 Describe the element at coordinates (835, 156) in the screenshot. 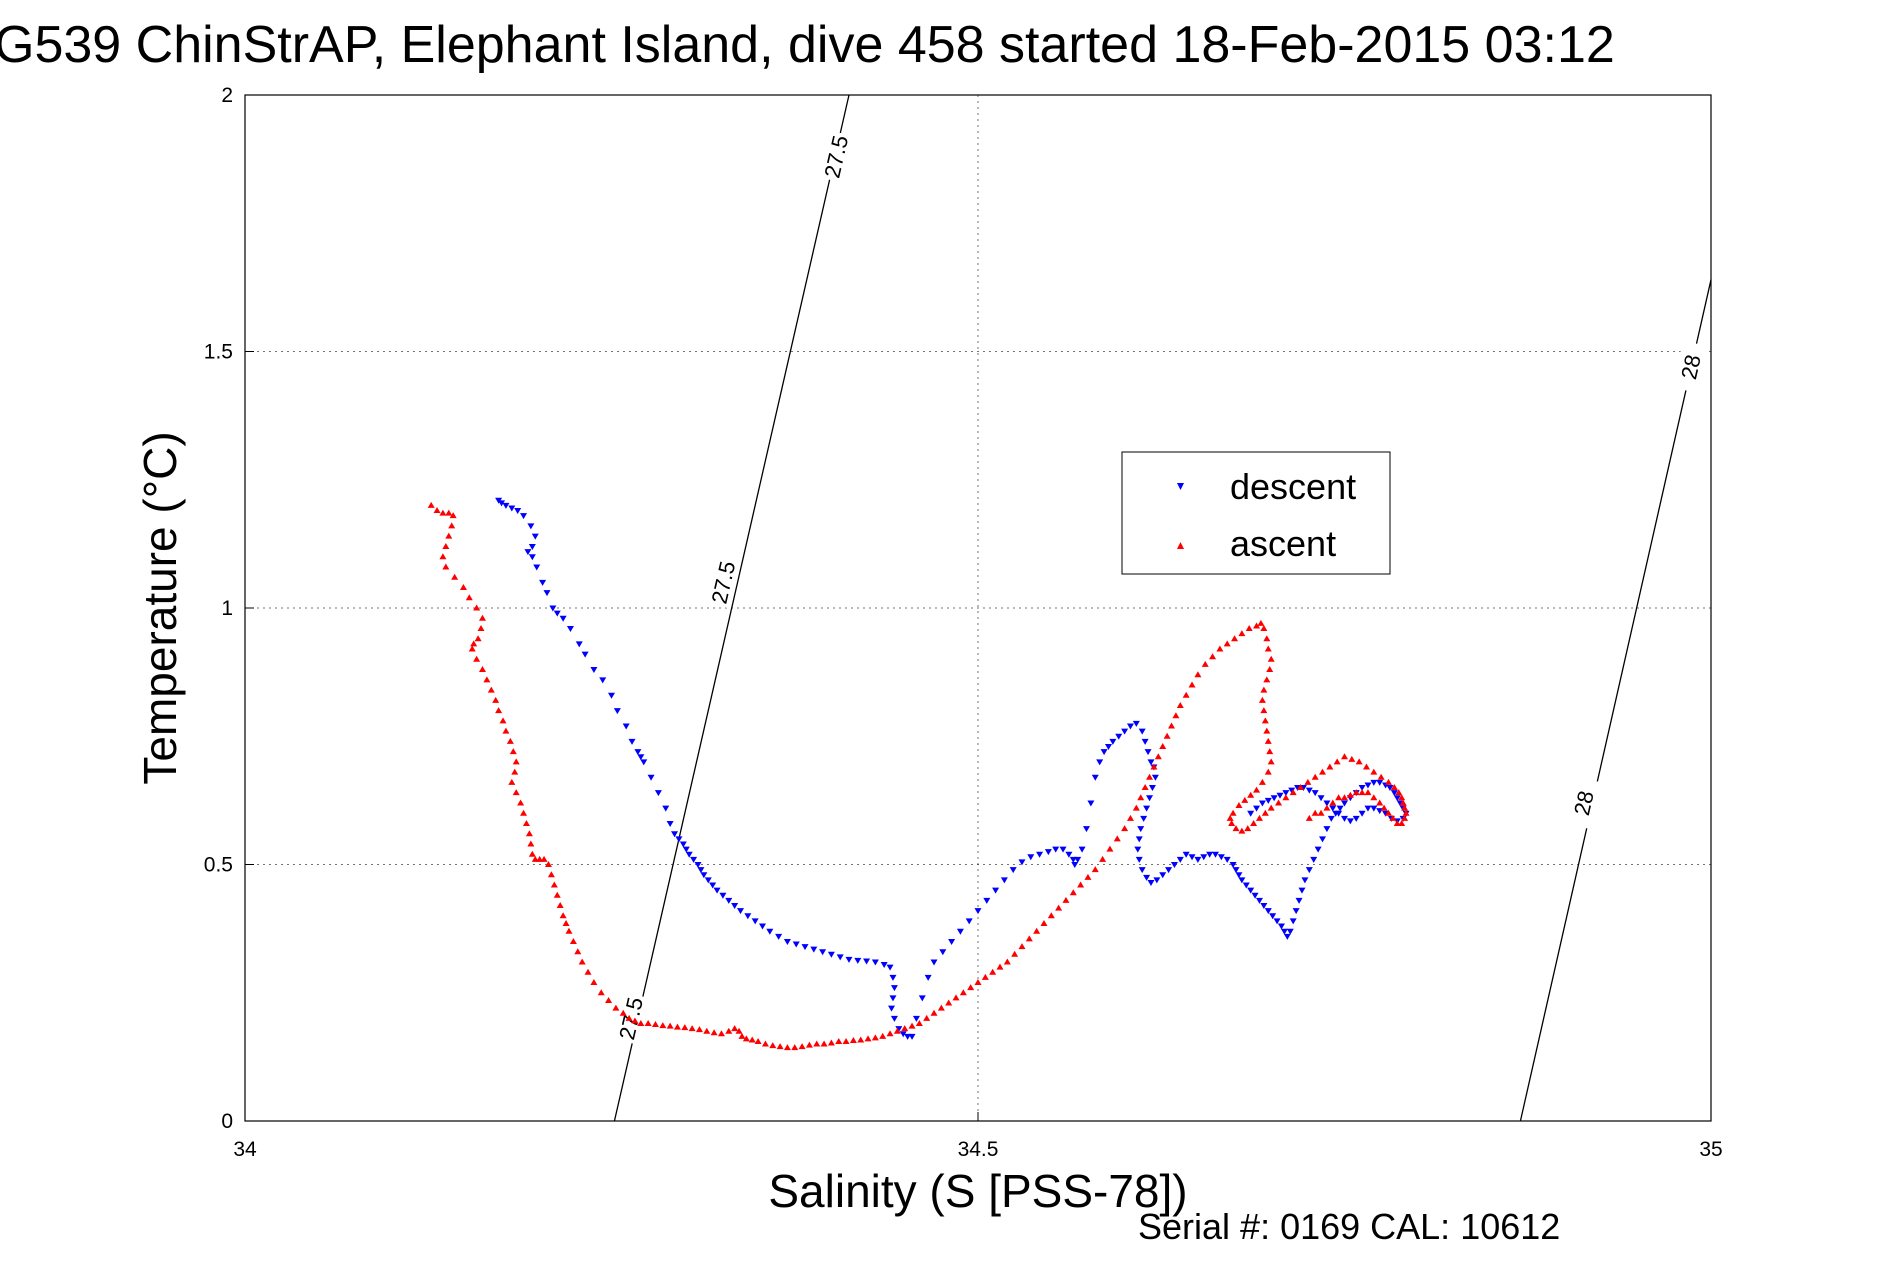

I see `isopycnal-label-bg` at that location.